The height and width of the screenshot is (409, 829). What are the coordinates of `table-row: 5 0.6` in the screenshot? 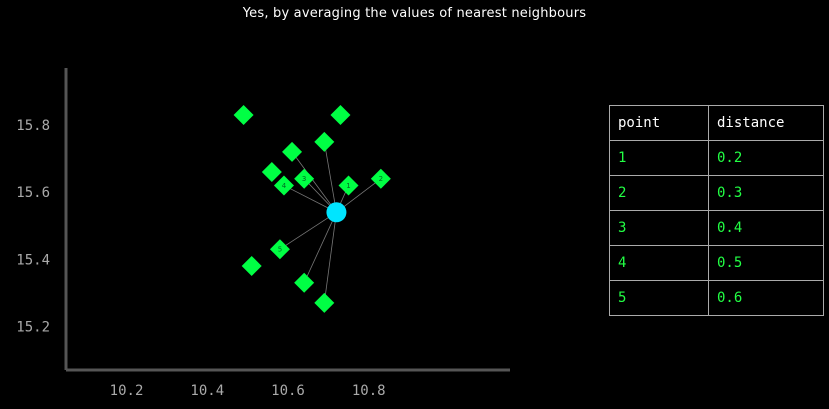 It's located at (716, 298).